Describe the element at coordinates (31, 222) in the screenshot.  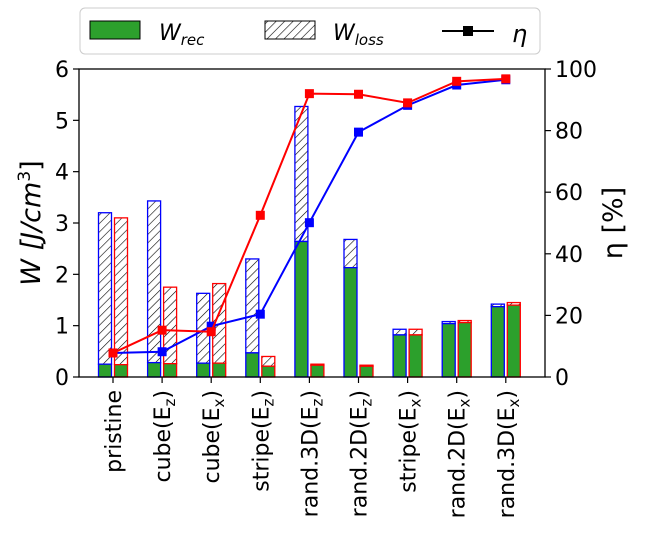
I see `y-left-axis-title: W [J/cm3]` at that location.